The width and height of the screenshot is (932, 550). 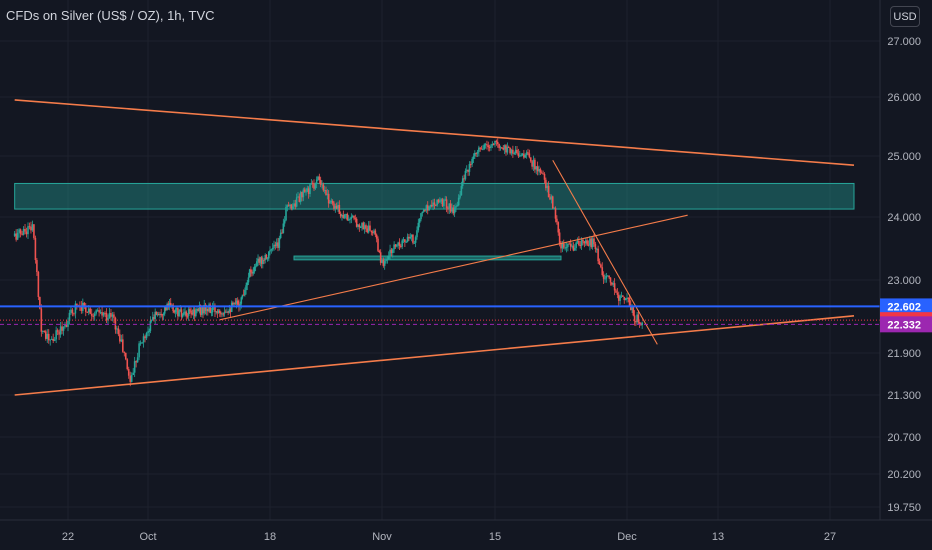 I want to click on price-tick-label: 21.900, so click(x=904, y=354).